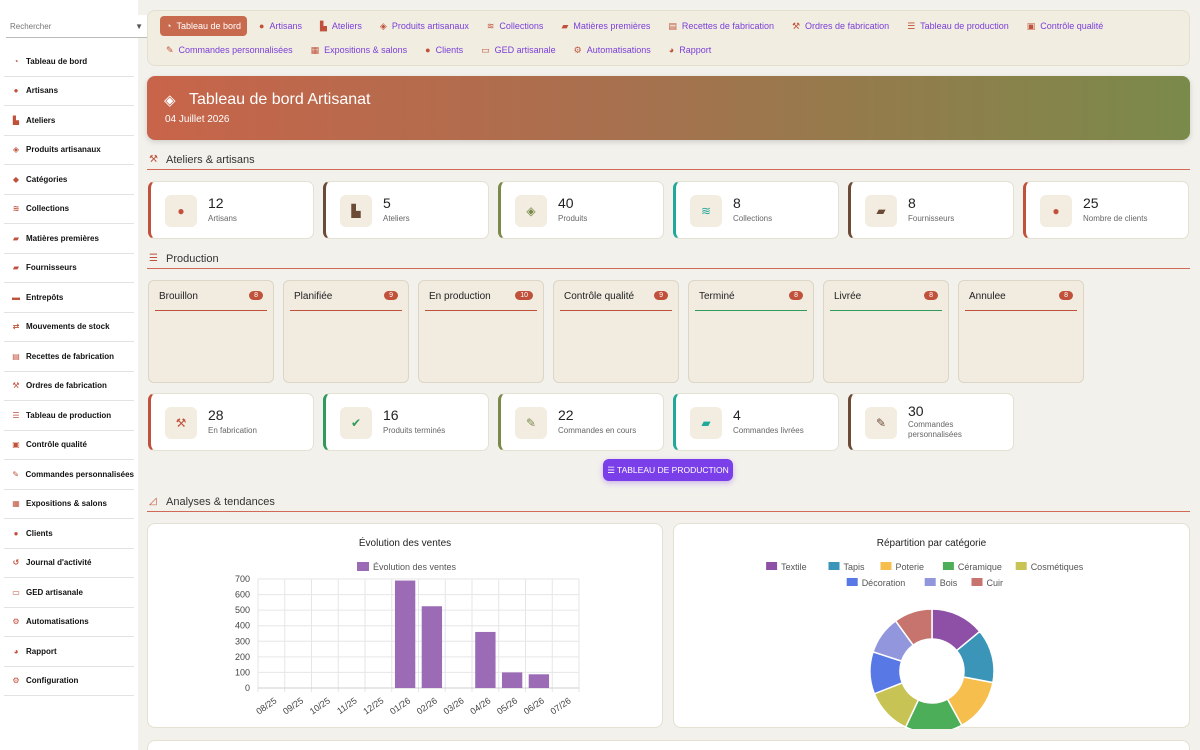  What do you see at coordinates (69, 386) in the screenshot?
I see `sidebar-item: ⚒ Ordres de fabrication` at bounding box center [69, 386].